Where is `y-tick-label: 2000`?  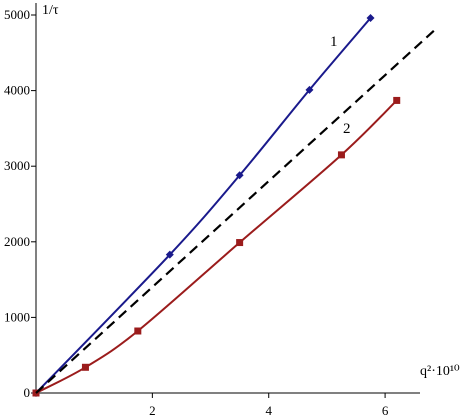
y-tick-label: 2000 is located at coordinates (17, 241).